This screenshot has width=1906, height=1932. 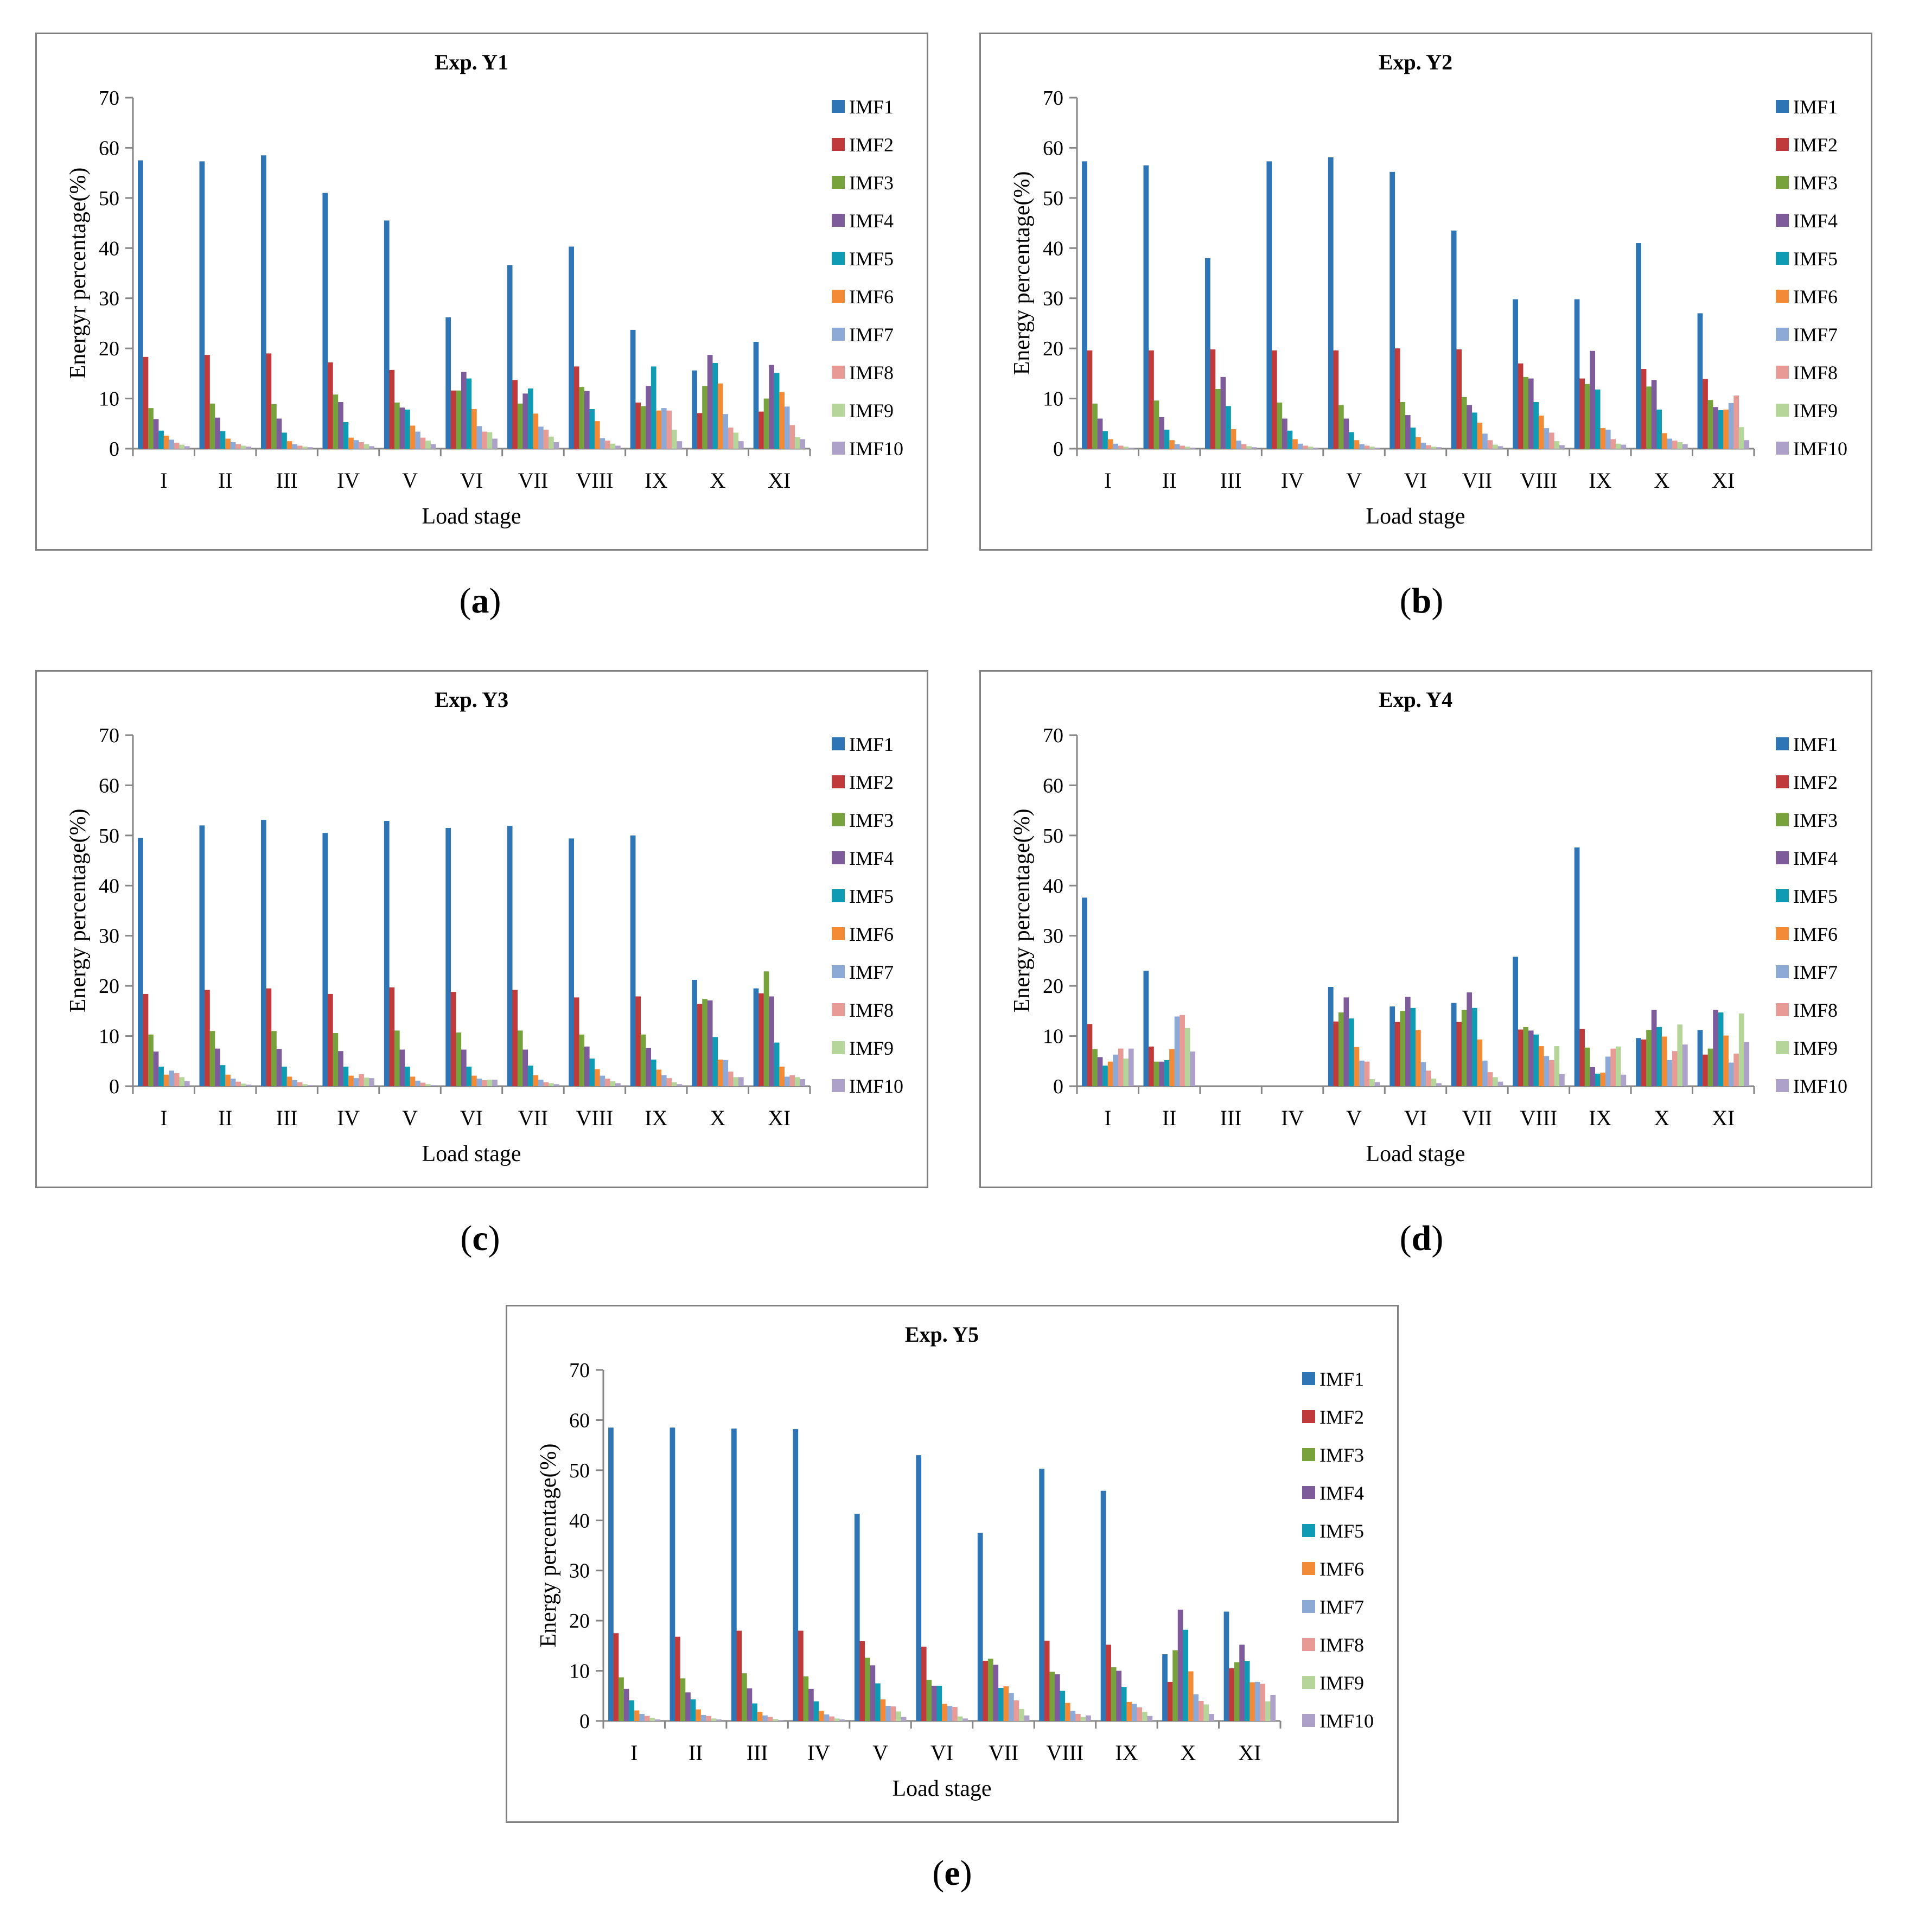 What do you see at coordinates (1459, 399) in the screenshot?
I see `bar-imf2-vii` at bounding box center [1459, 399].